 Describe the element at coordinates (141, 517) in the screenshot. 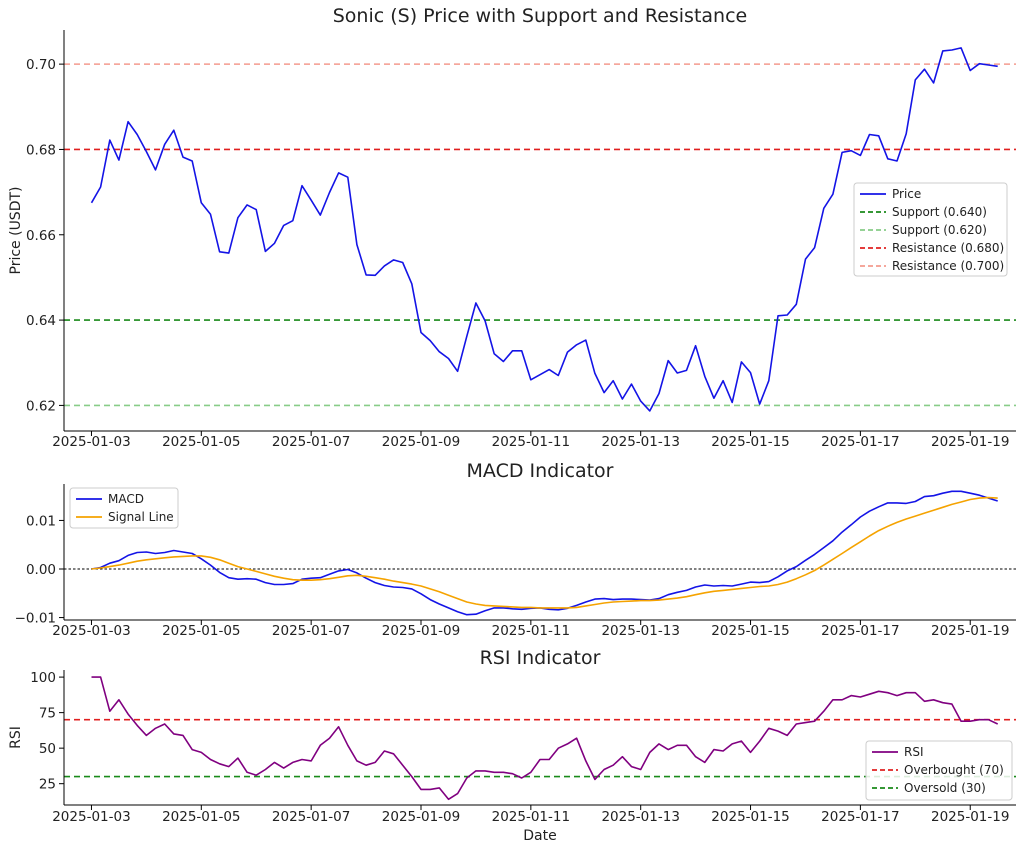

I see `legend-label: Signal Line` at that location.